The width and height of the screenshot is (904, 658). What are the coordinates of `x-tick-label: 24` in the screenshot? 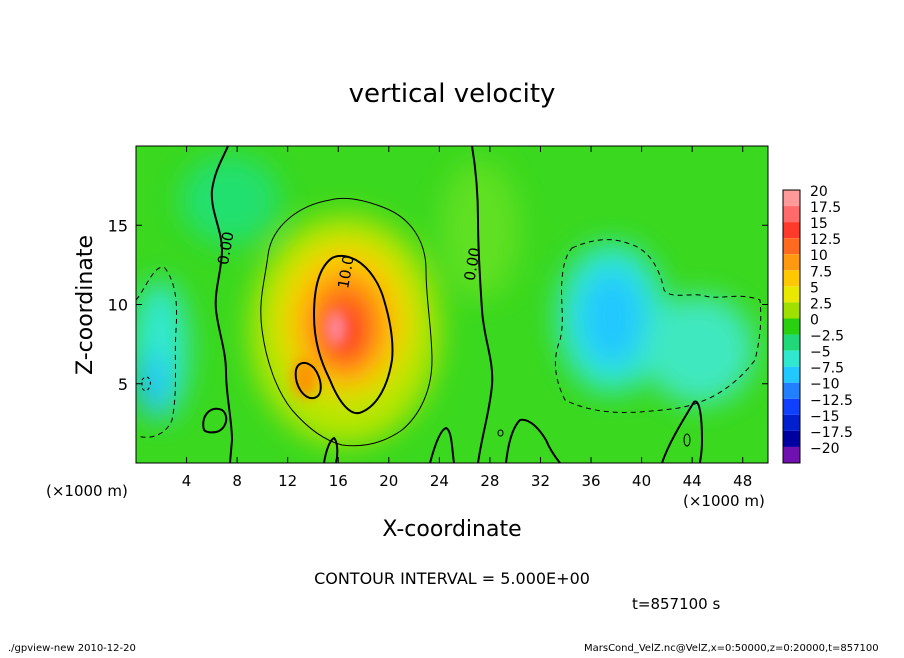 It's located at (439, 481).